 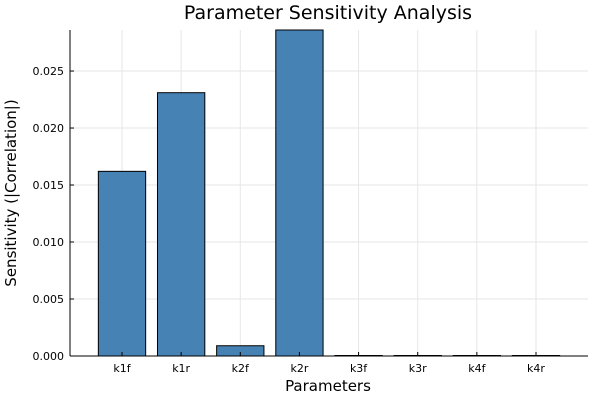 I want to click on x-tick-label: k3f, so click(x=359, y=368).